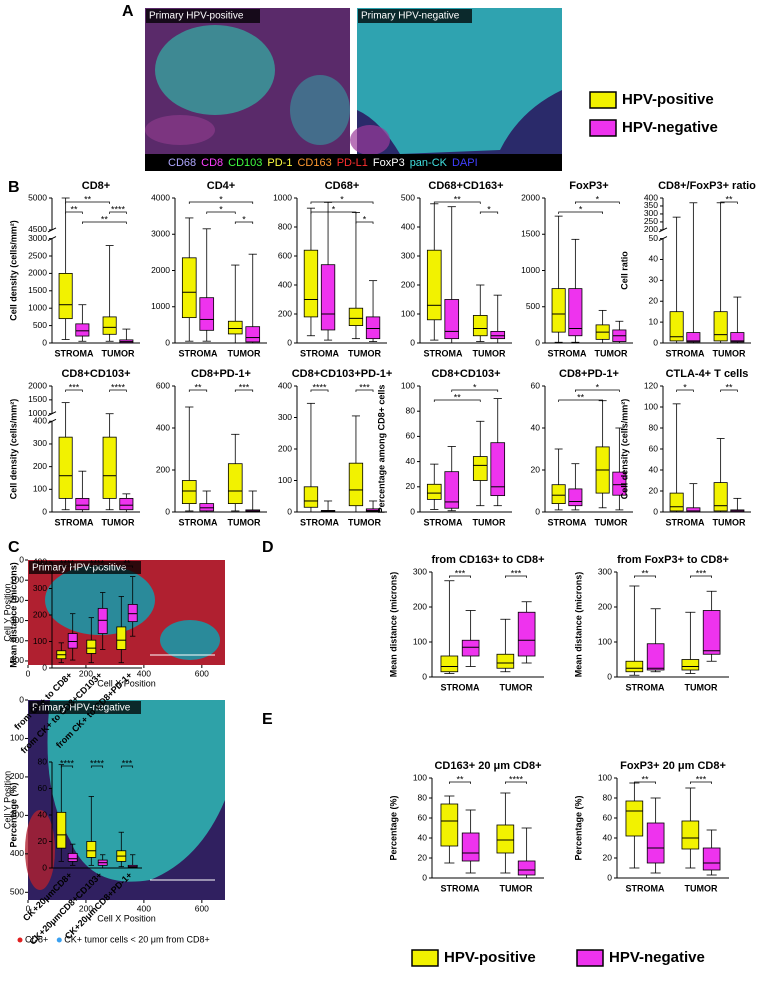  I want to click on y-axis-label: Mean distance (microns), so click(13, 615).